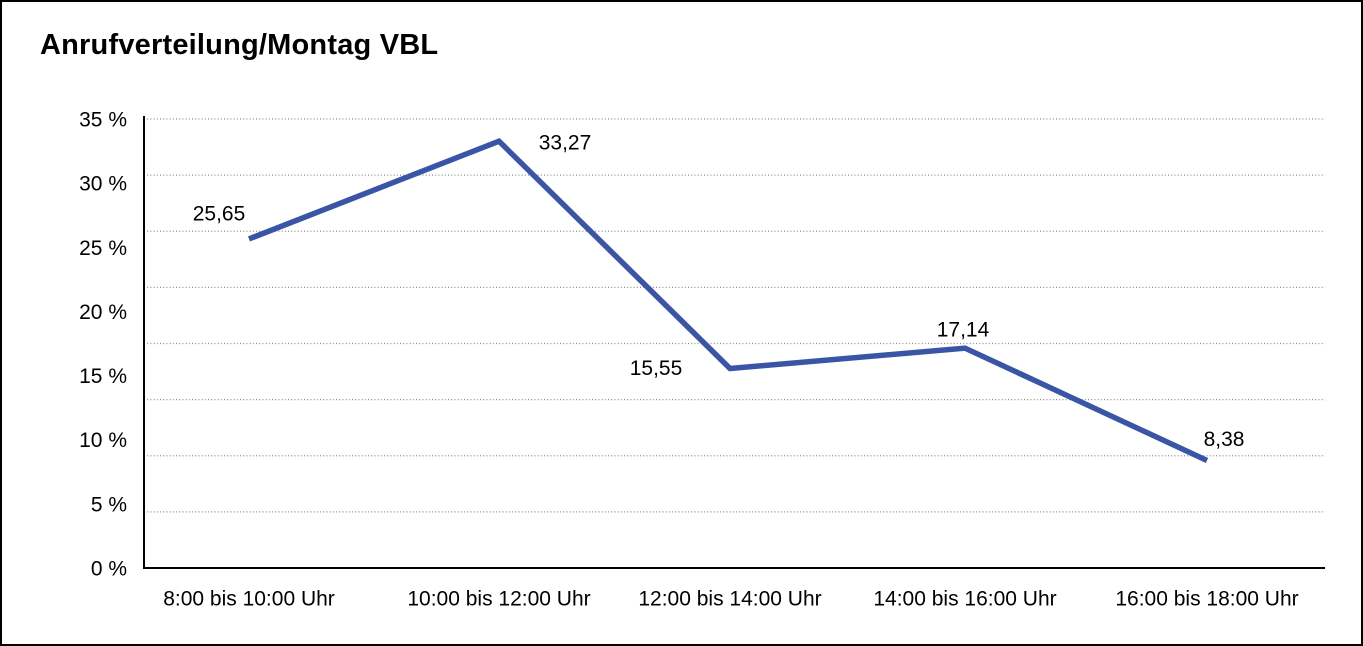 This screenshot has height=646, width=1363. Describe the element at coordinates (103, 376) in the screenshot. I see `y-tick-label: 15 %` at that location.